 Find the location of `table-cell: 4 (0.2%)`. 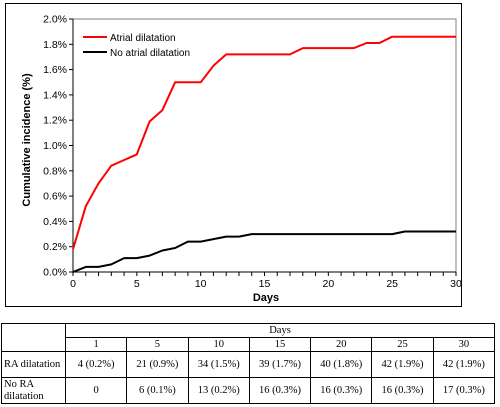

table-cell: 4 (0.2%) is located at coordinates (96, 364).